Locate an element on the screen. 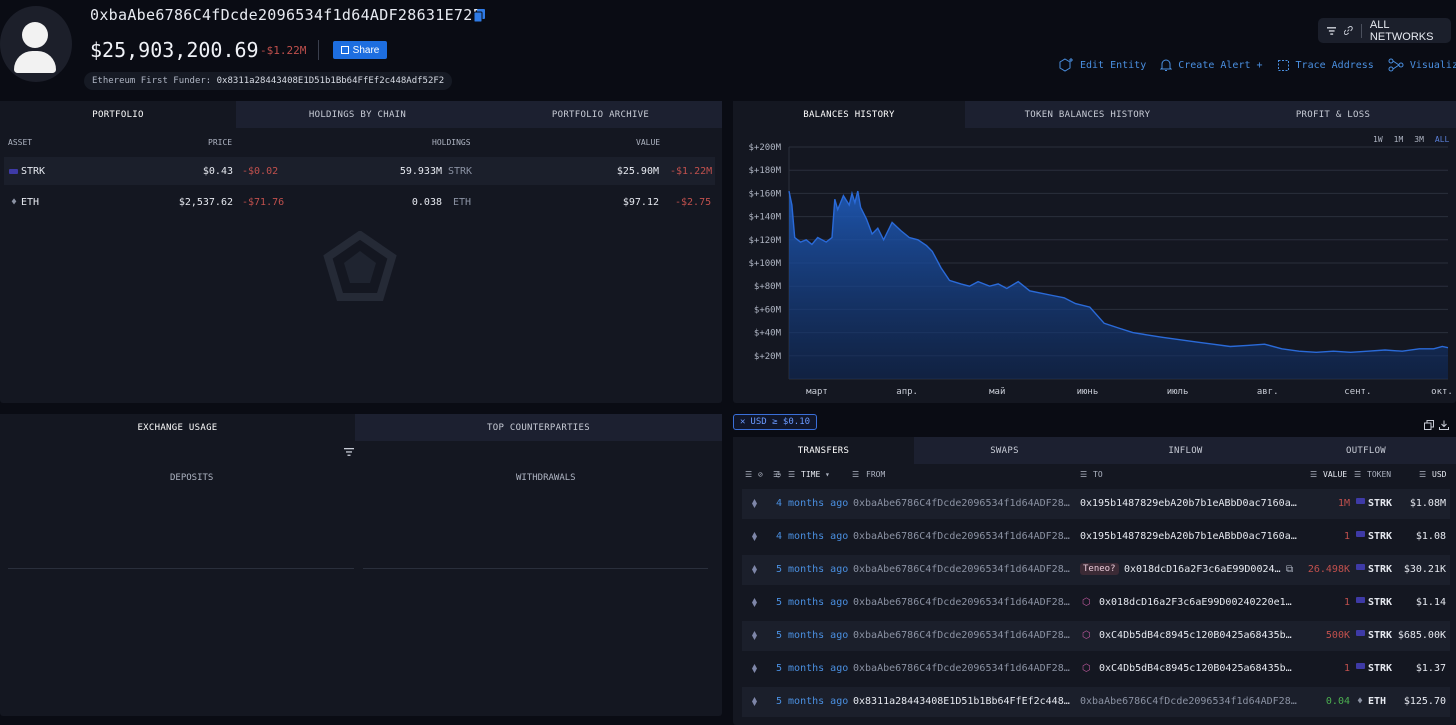 Image resolution: width=1456 pixels, height=725 pixels. copy-table-icon is located at coordinates (1429, 425).